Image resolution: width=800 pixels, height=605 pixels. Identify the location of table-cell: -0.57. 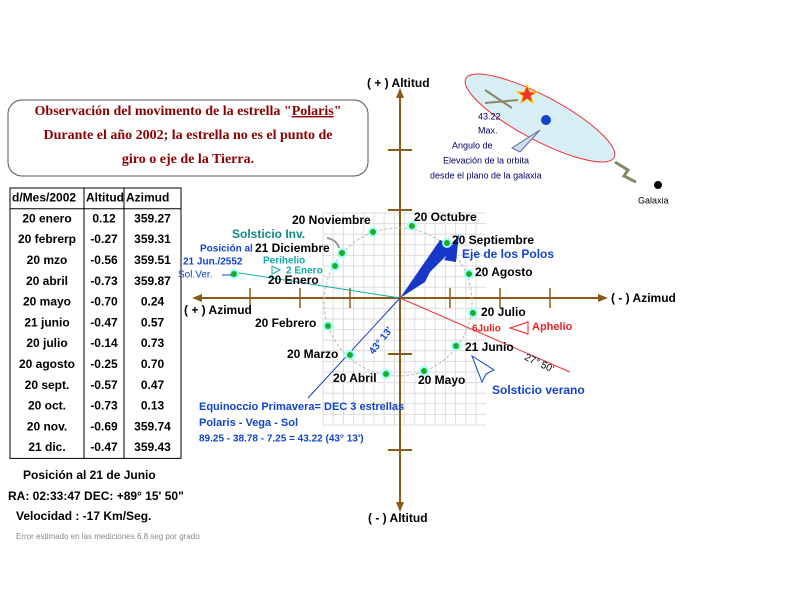
(104, 385).